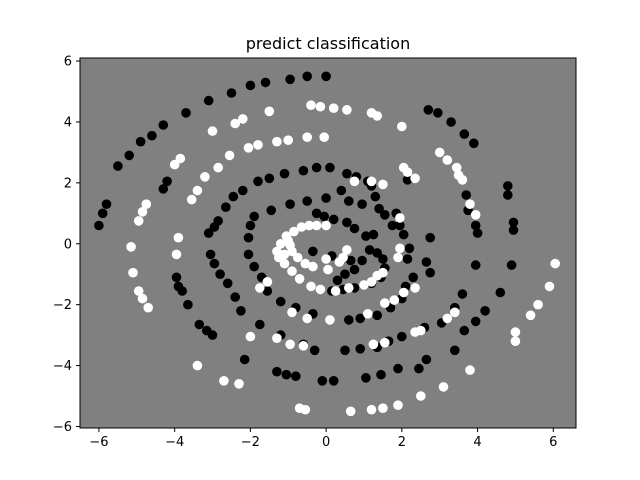 The image size is (640, 480). What do you see at coordinates (62, 427) in the screenshot?
I see `y-tick-label: −6` at bounding box center [62, 427].